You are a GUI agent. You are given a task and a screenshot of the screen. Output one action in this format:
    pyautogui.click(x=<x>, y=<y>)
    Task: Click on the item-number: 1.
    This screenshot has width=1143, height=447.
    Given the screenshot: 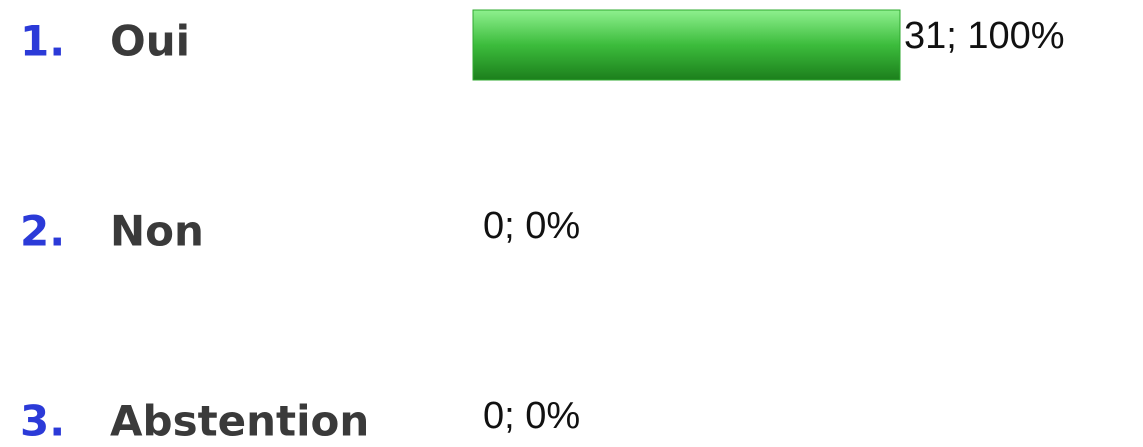 What is the action you would take?
    pyautogui.click(x=42, y=41)
    